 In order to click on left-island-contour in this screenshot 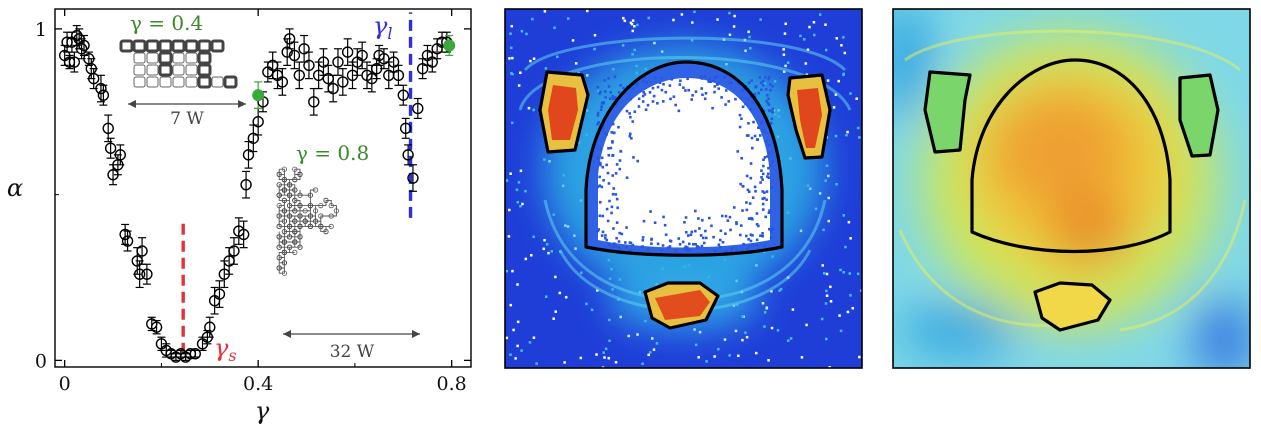, I will do `click(564, 112)`.